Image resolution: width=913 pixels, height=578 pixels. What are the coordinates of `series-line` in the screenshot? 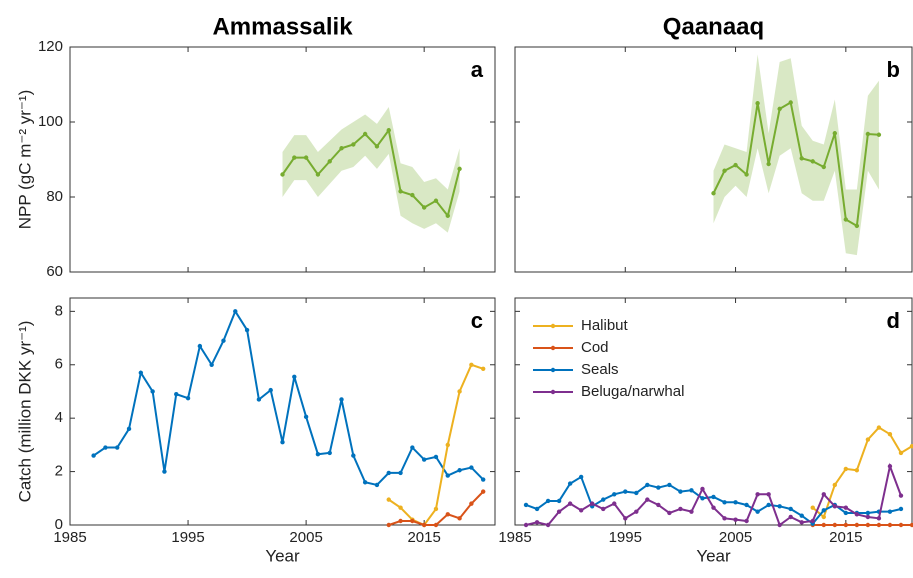 It's located at (795, 164).